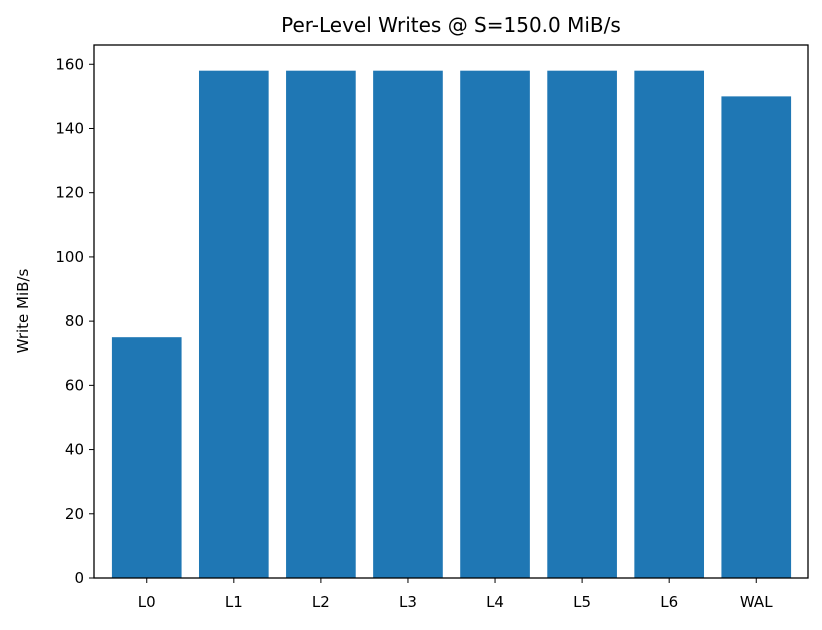  I want to click on y-axis-ticks: 0 20 40 60 80 100 120 140 160, so click(74, 321).